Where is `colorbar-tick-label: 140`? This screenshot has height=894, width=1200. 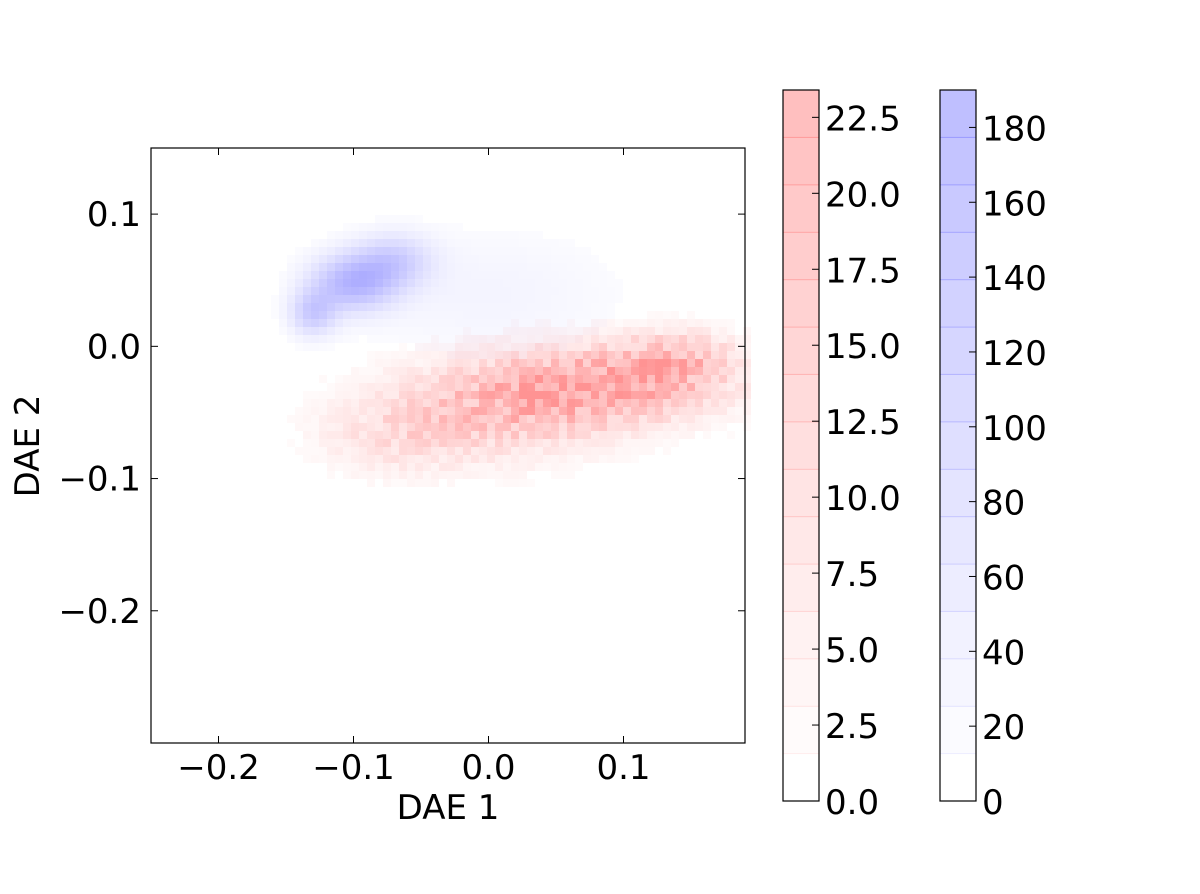 colorbar-tick-label: 140 is located at coordinates (1014, 279).